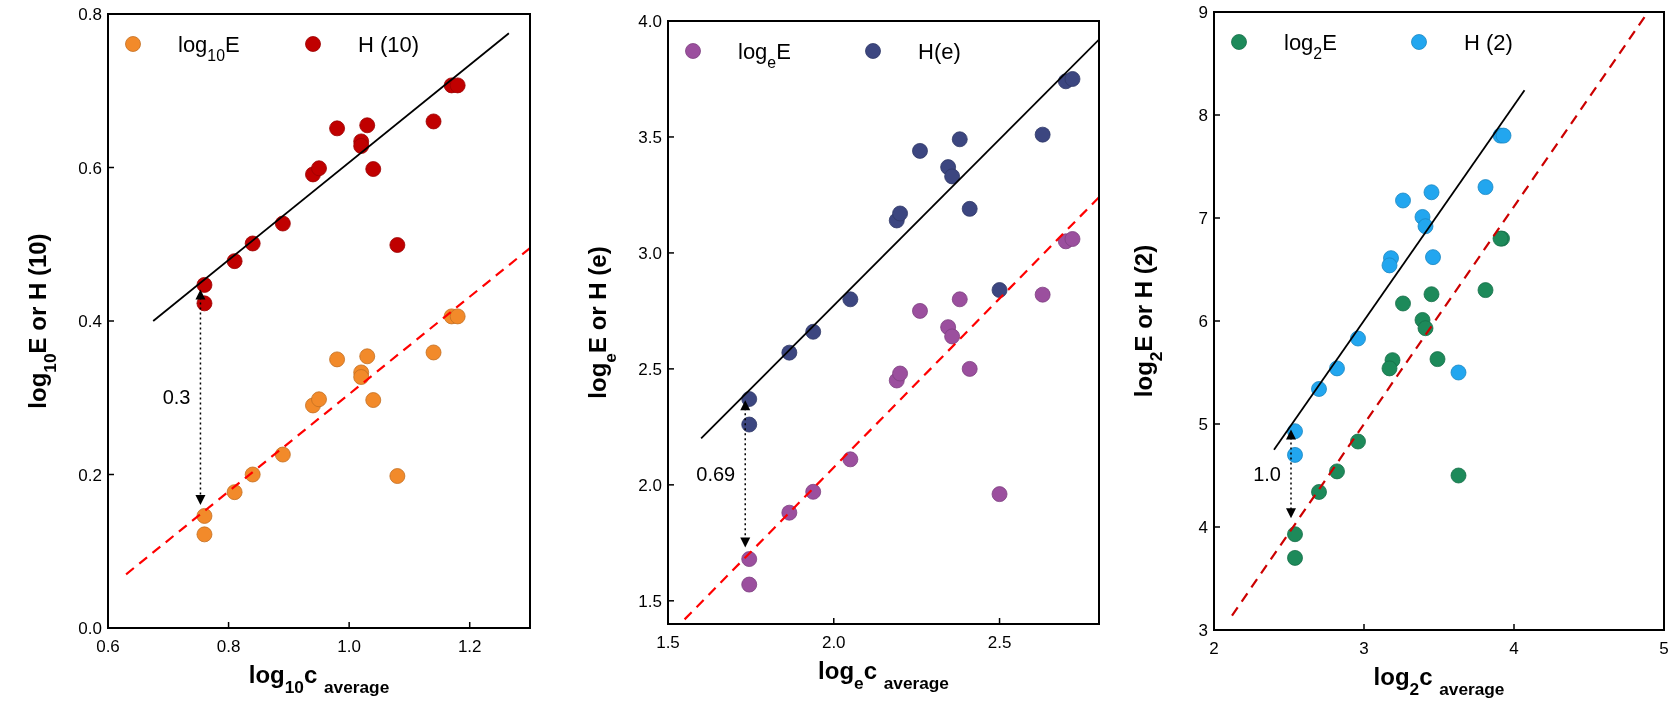  I want to click on y-tick-label: 5, so click(1203, 424).